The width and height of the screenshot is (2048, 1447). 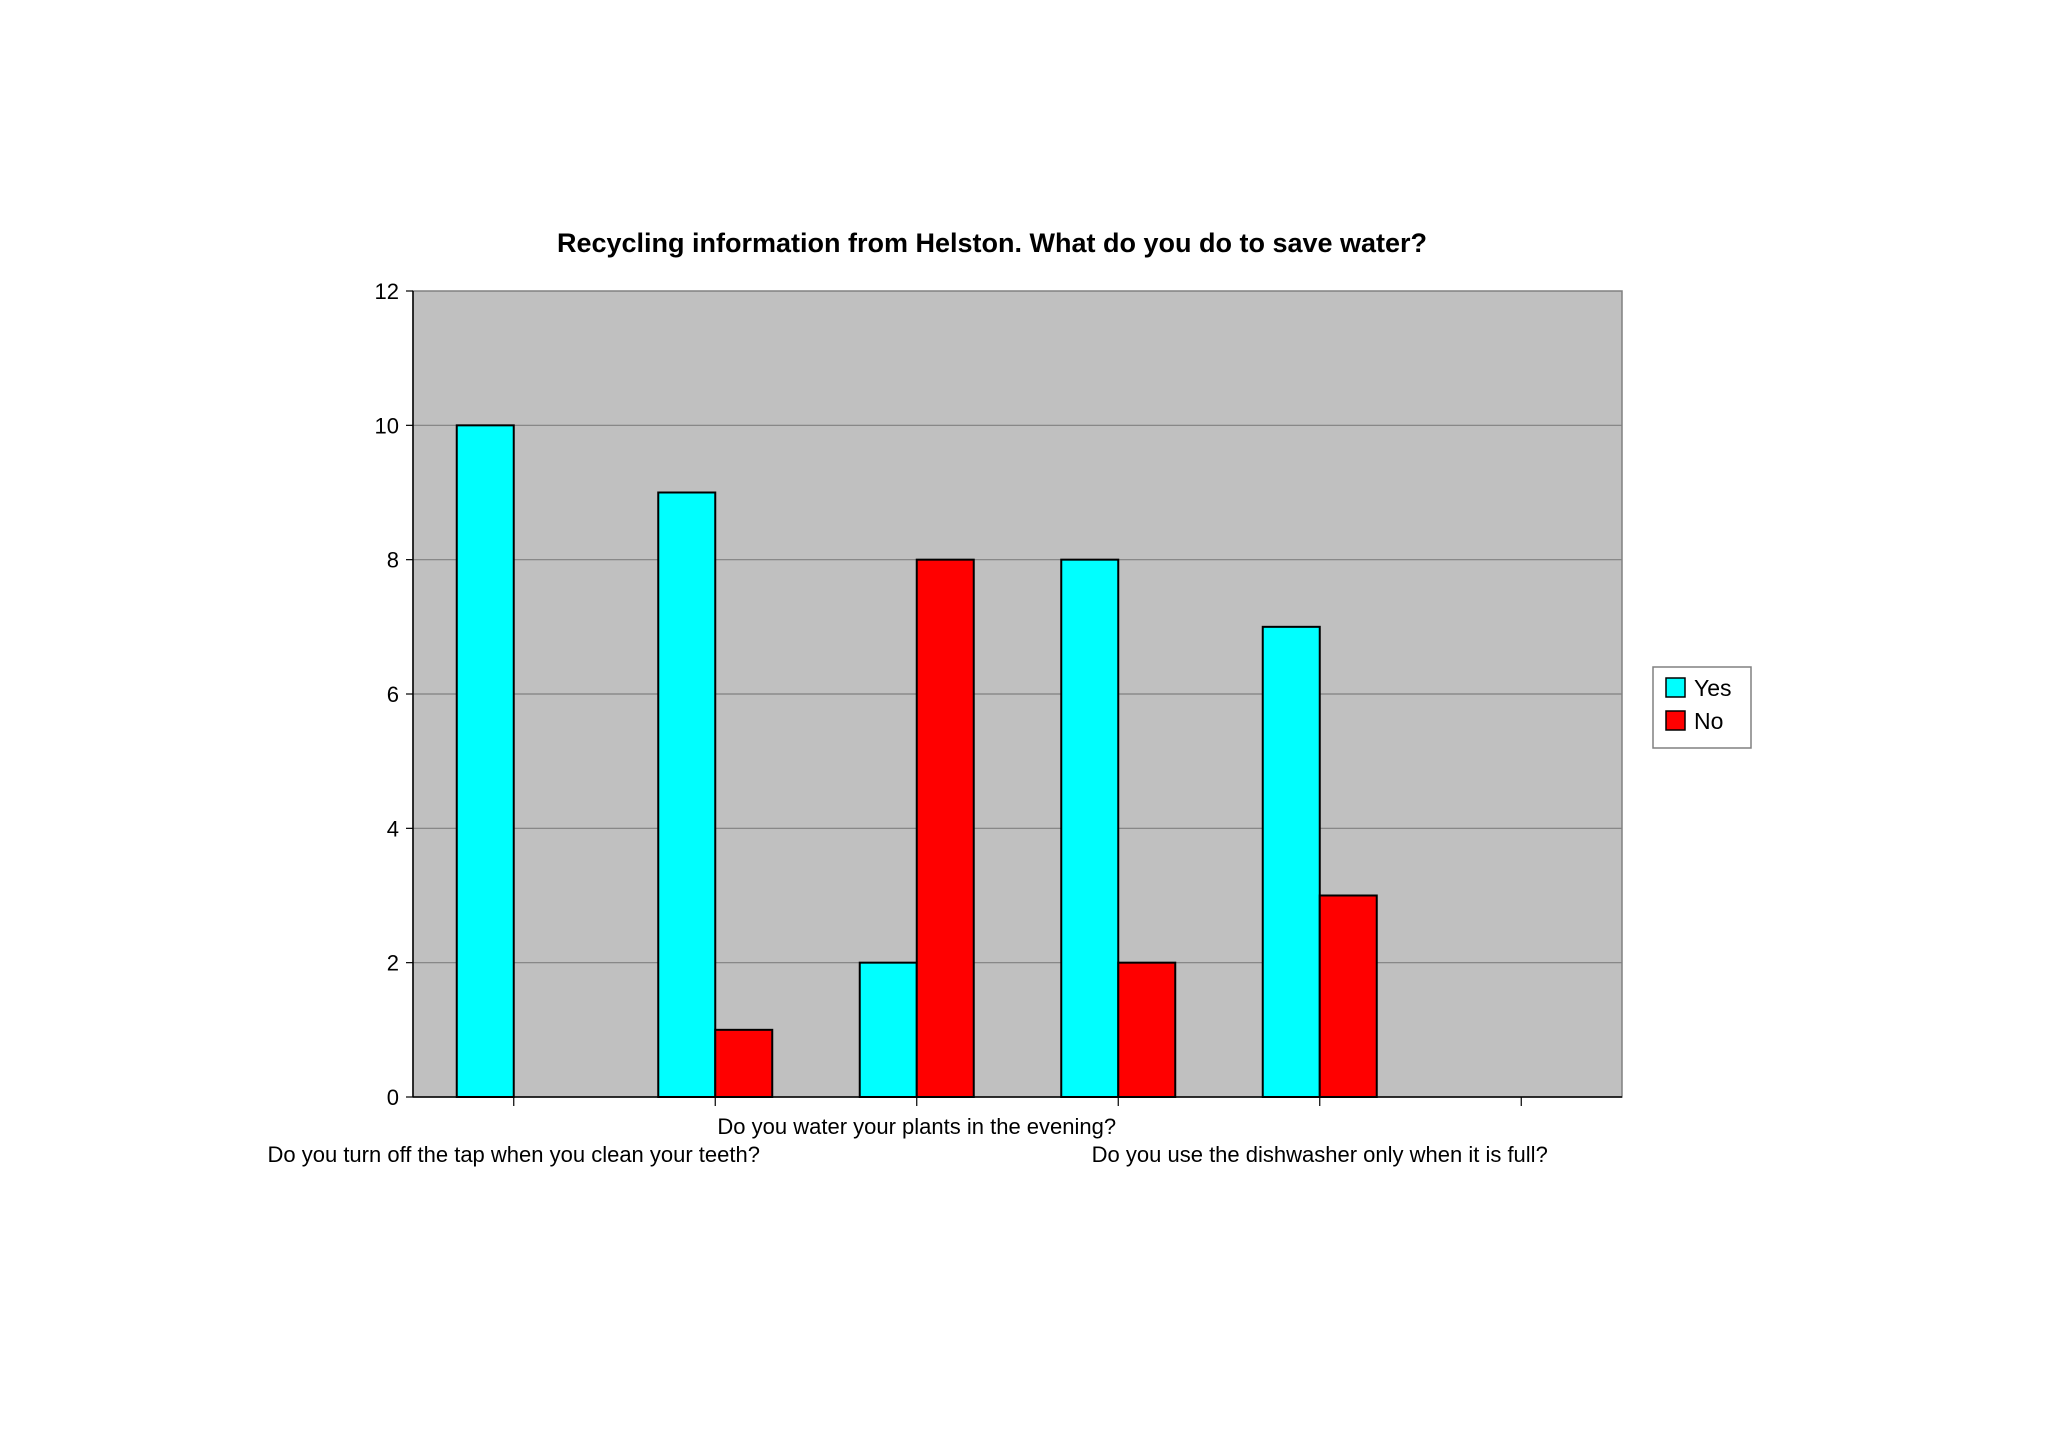 I want to click on y-tick-label: 0, so click(x=393, y=1097).